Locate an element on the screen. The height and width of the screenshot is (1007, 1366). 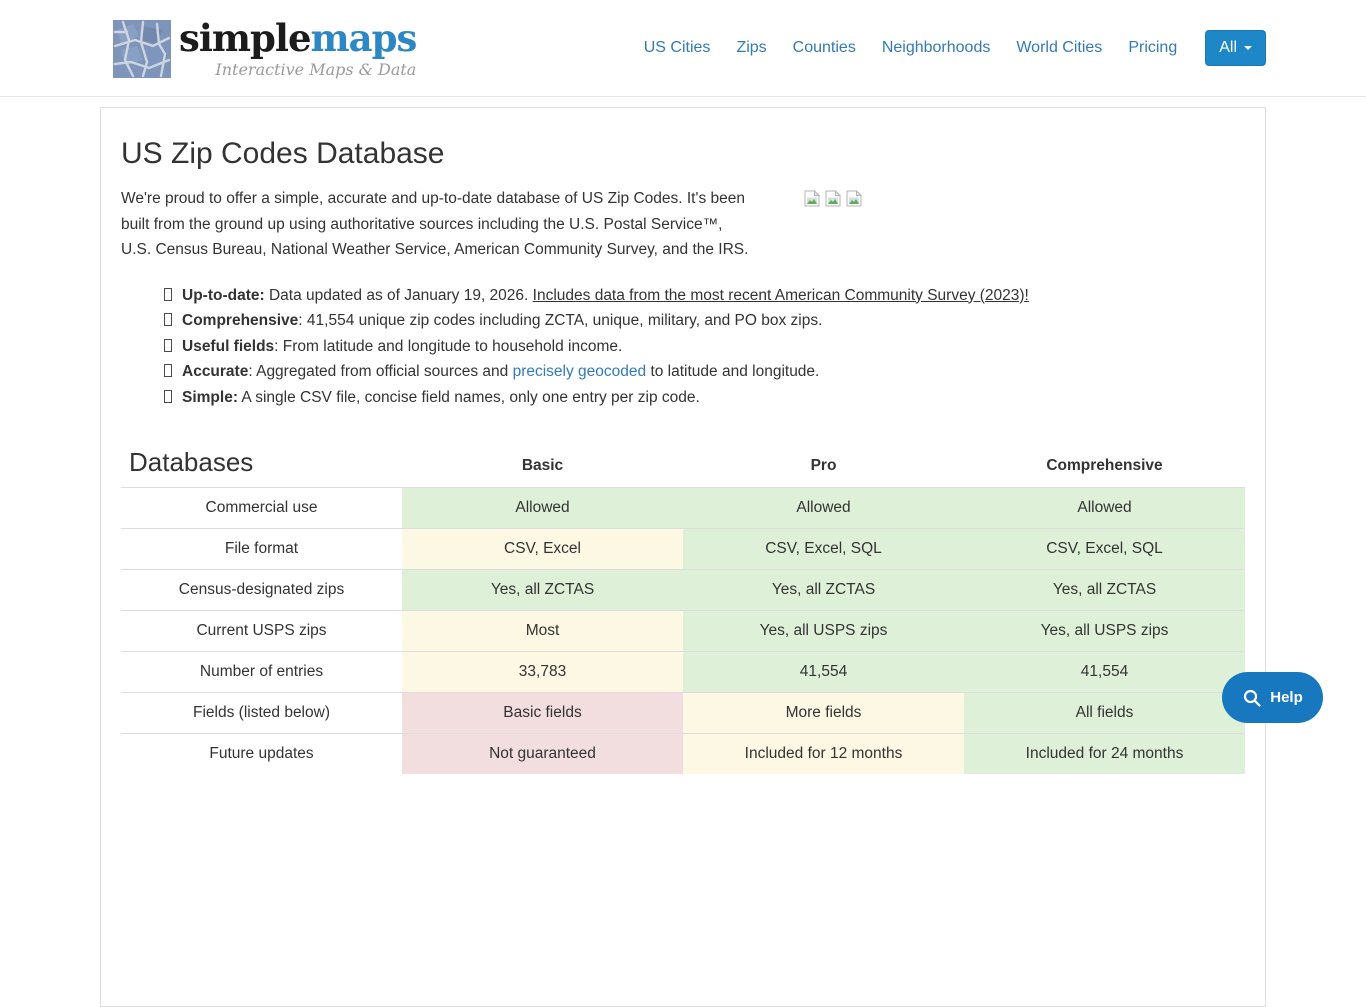
table-cell: Most is located at coordinates (542, 631).